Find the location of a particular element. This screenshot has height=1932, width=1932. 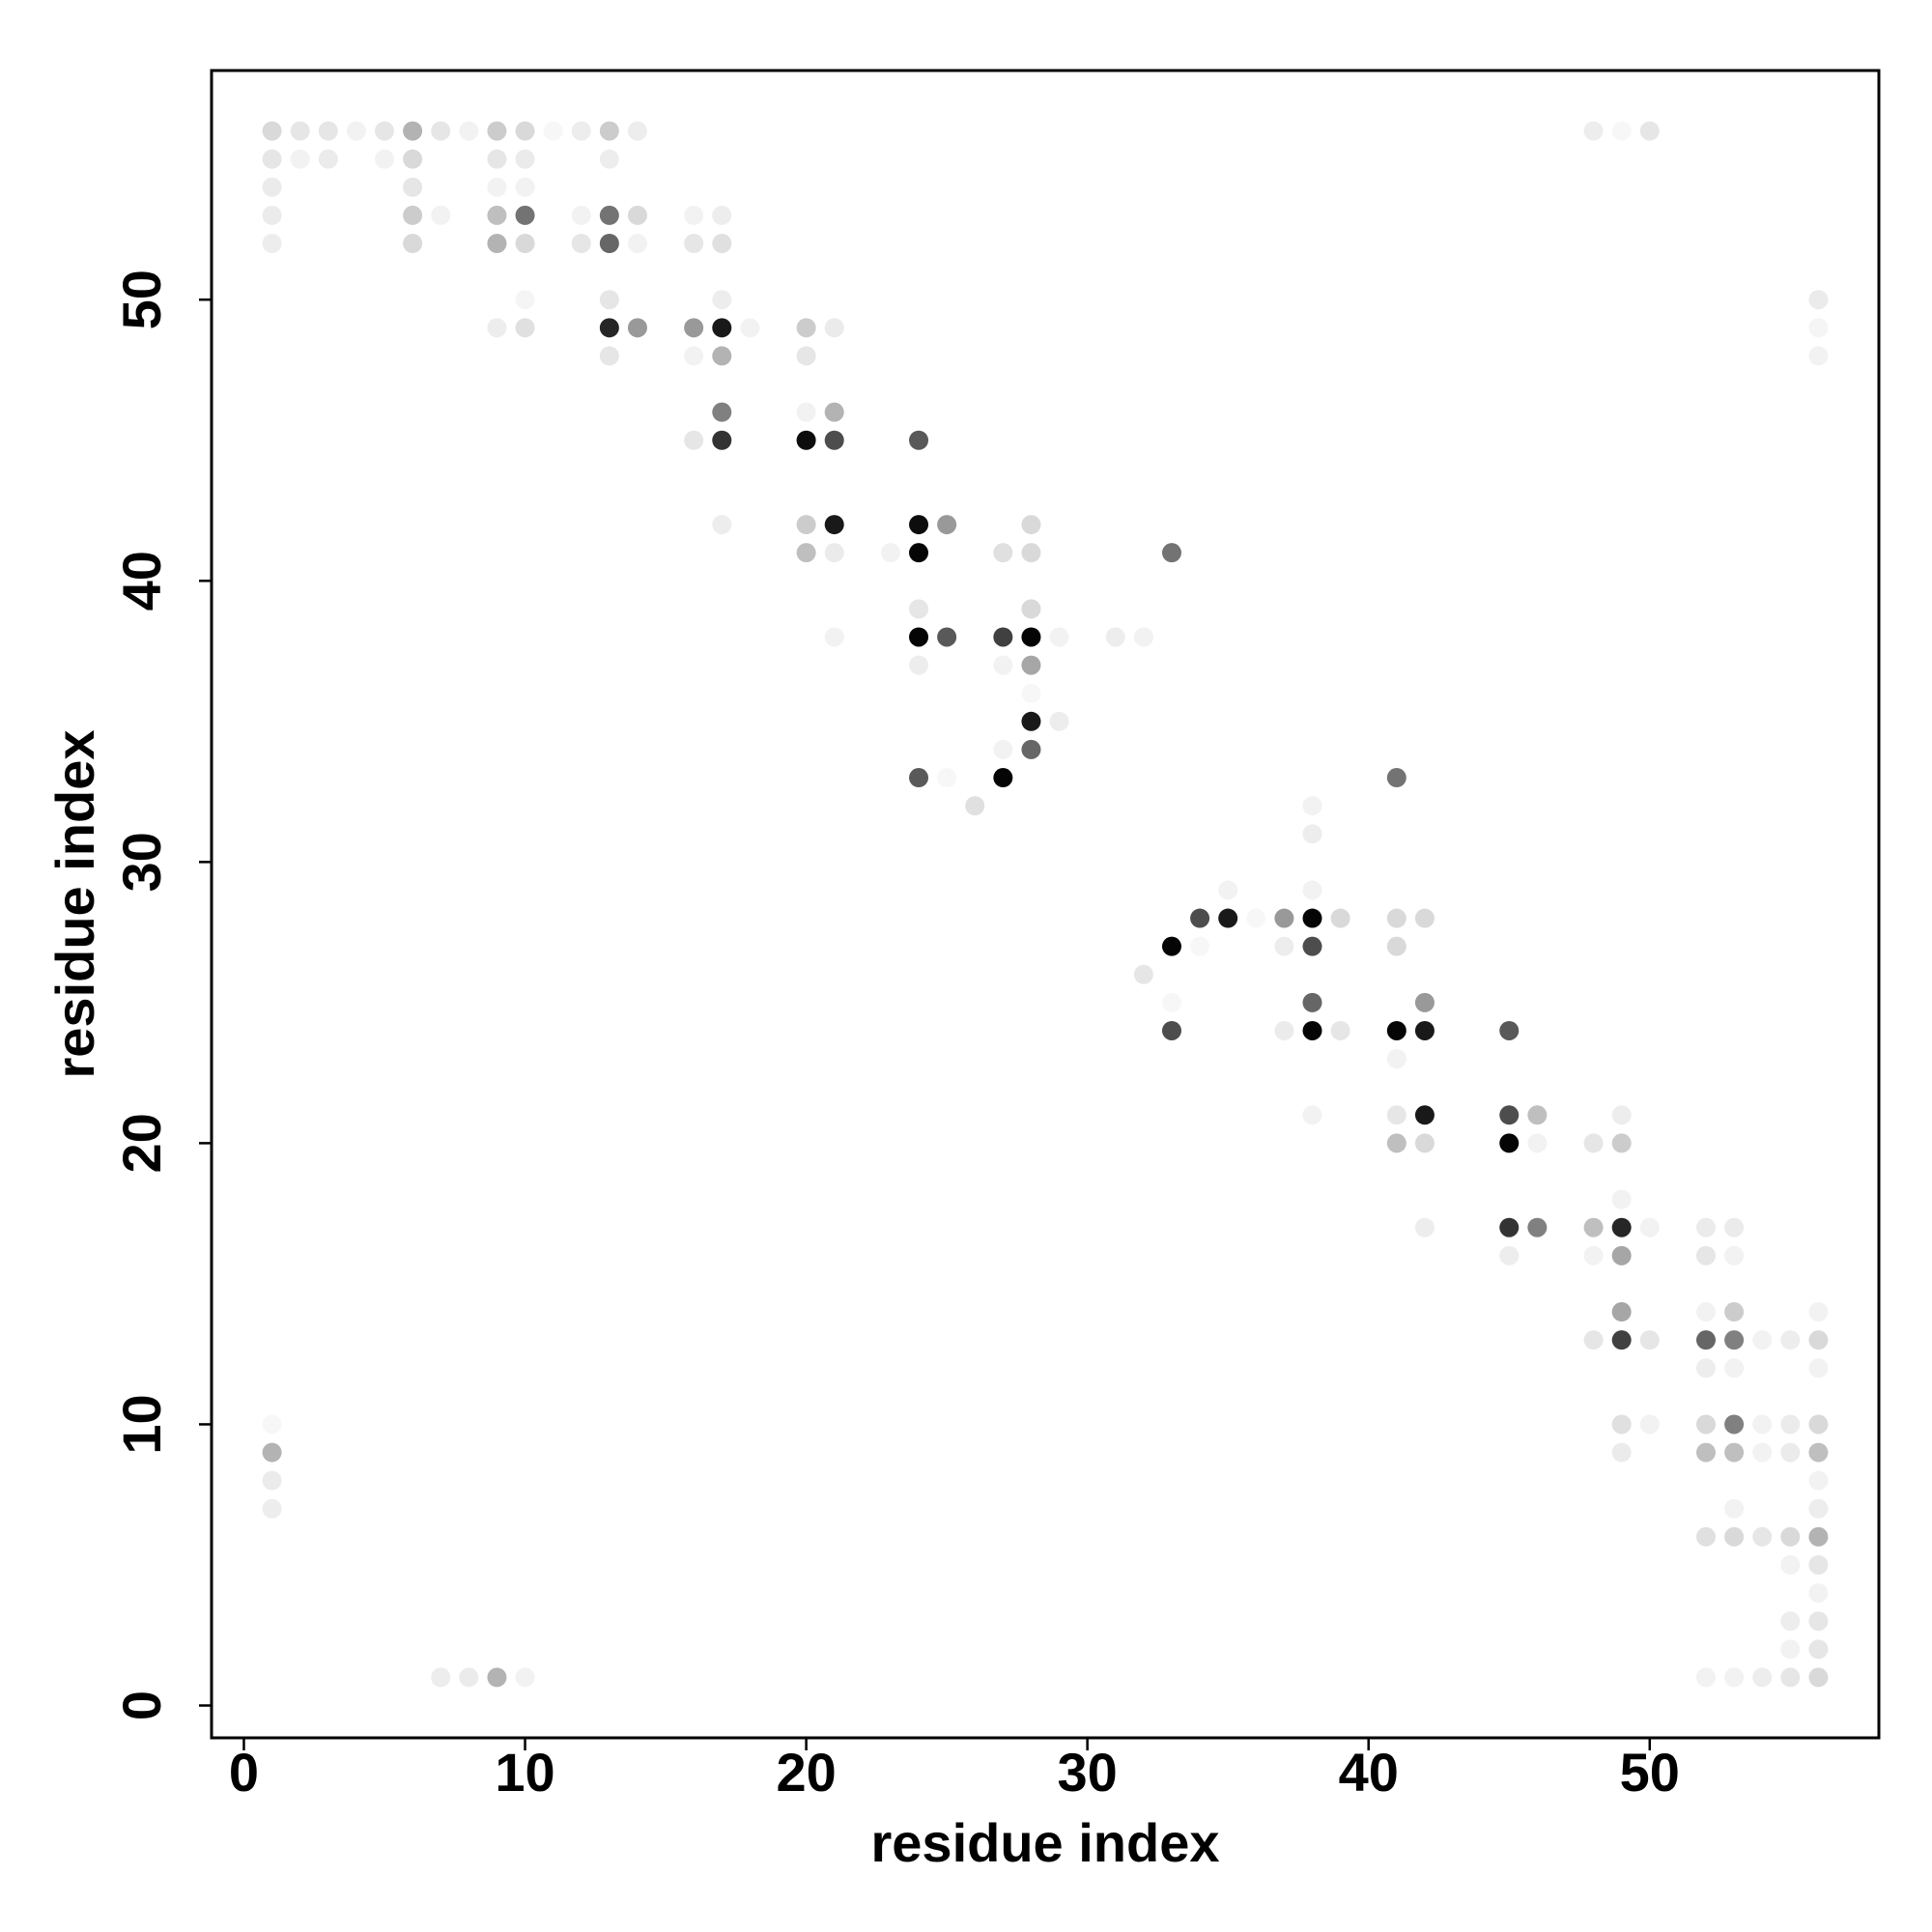

y-axis-title: residue index is located at coordinates (74, 903).